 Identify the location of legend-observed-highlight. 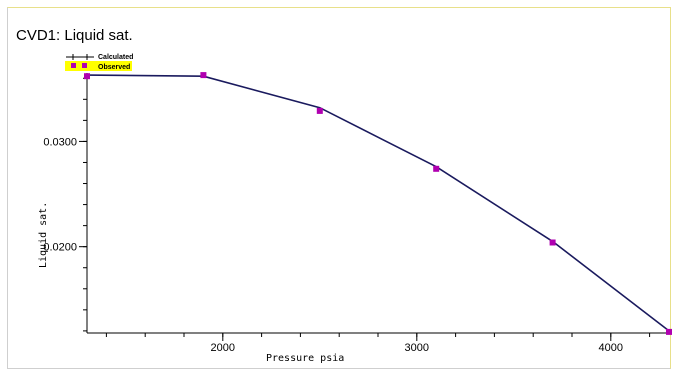
(98, 66).